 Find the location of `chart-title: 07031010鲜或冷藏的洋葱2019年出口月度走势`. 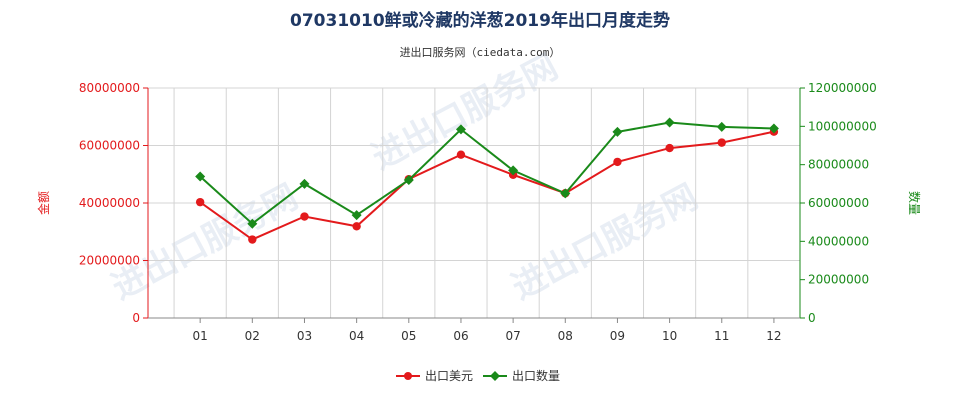

chart-title: 07031010鲜或冷藏的洋葱2019年出口月度走势 is located at coordinates (480, 20).